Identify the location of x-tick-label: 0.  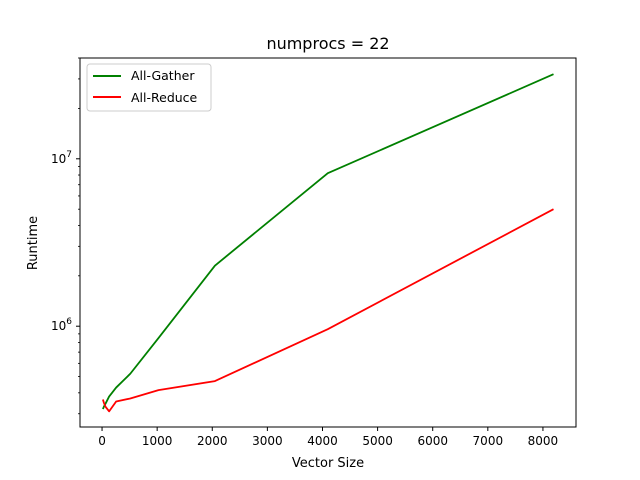
(102, 441).